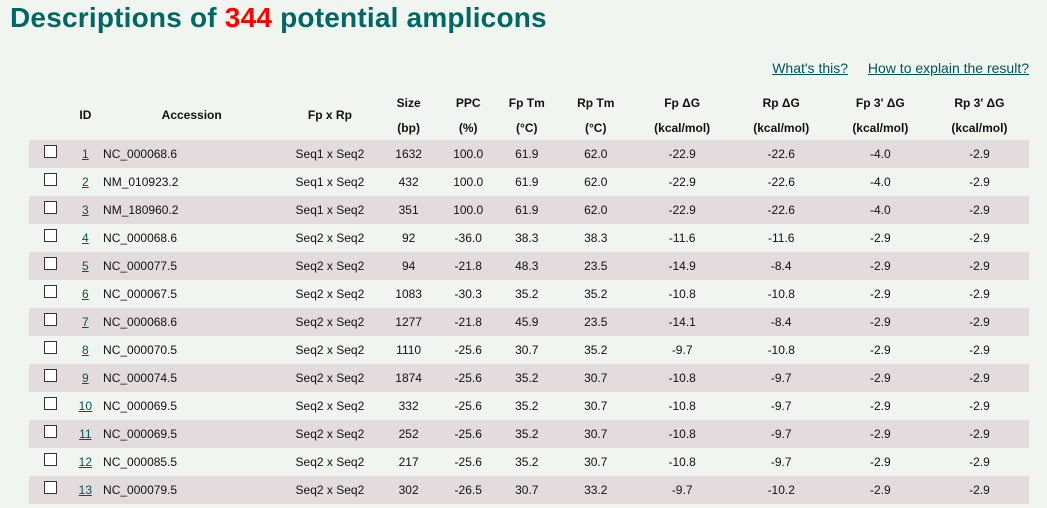 The image size is (1047, 508). I want to click on whats-this-link: What's this?, so click(810, 68).